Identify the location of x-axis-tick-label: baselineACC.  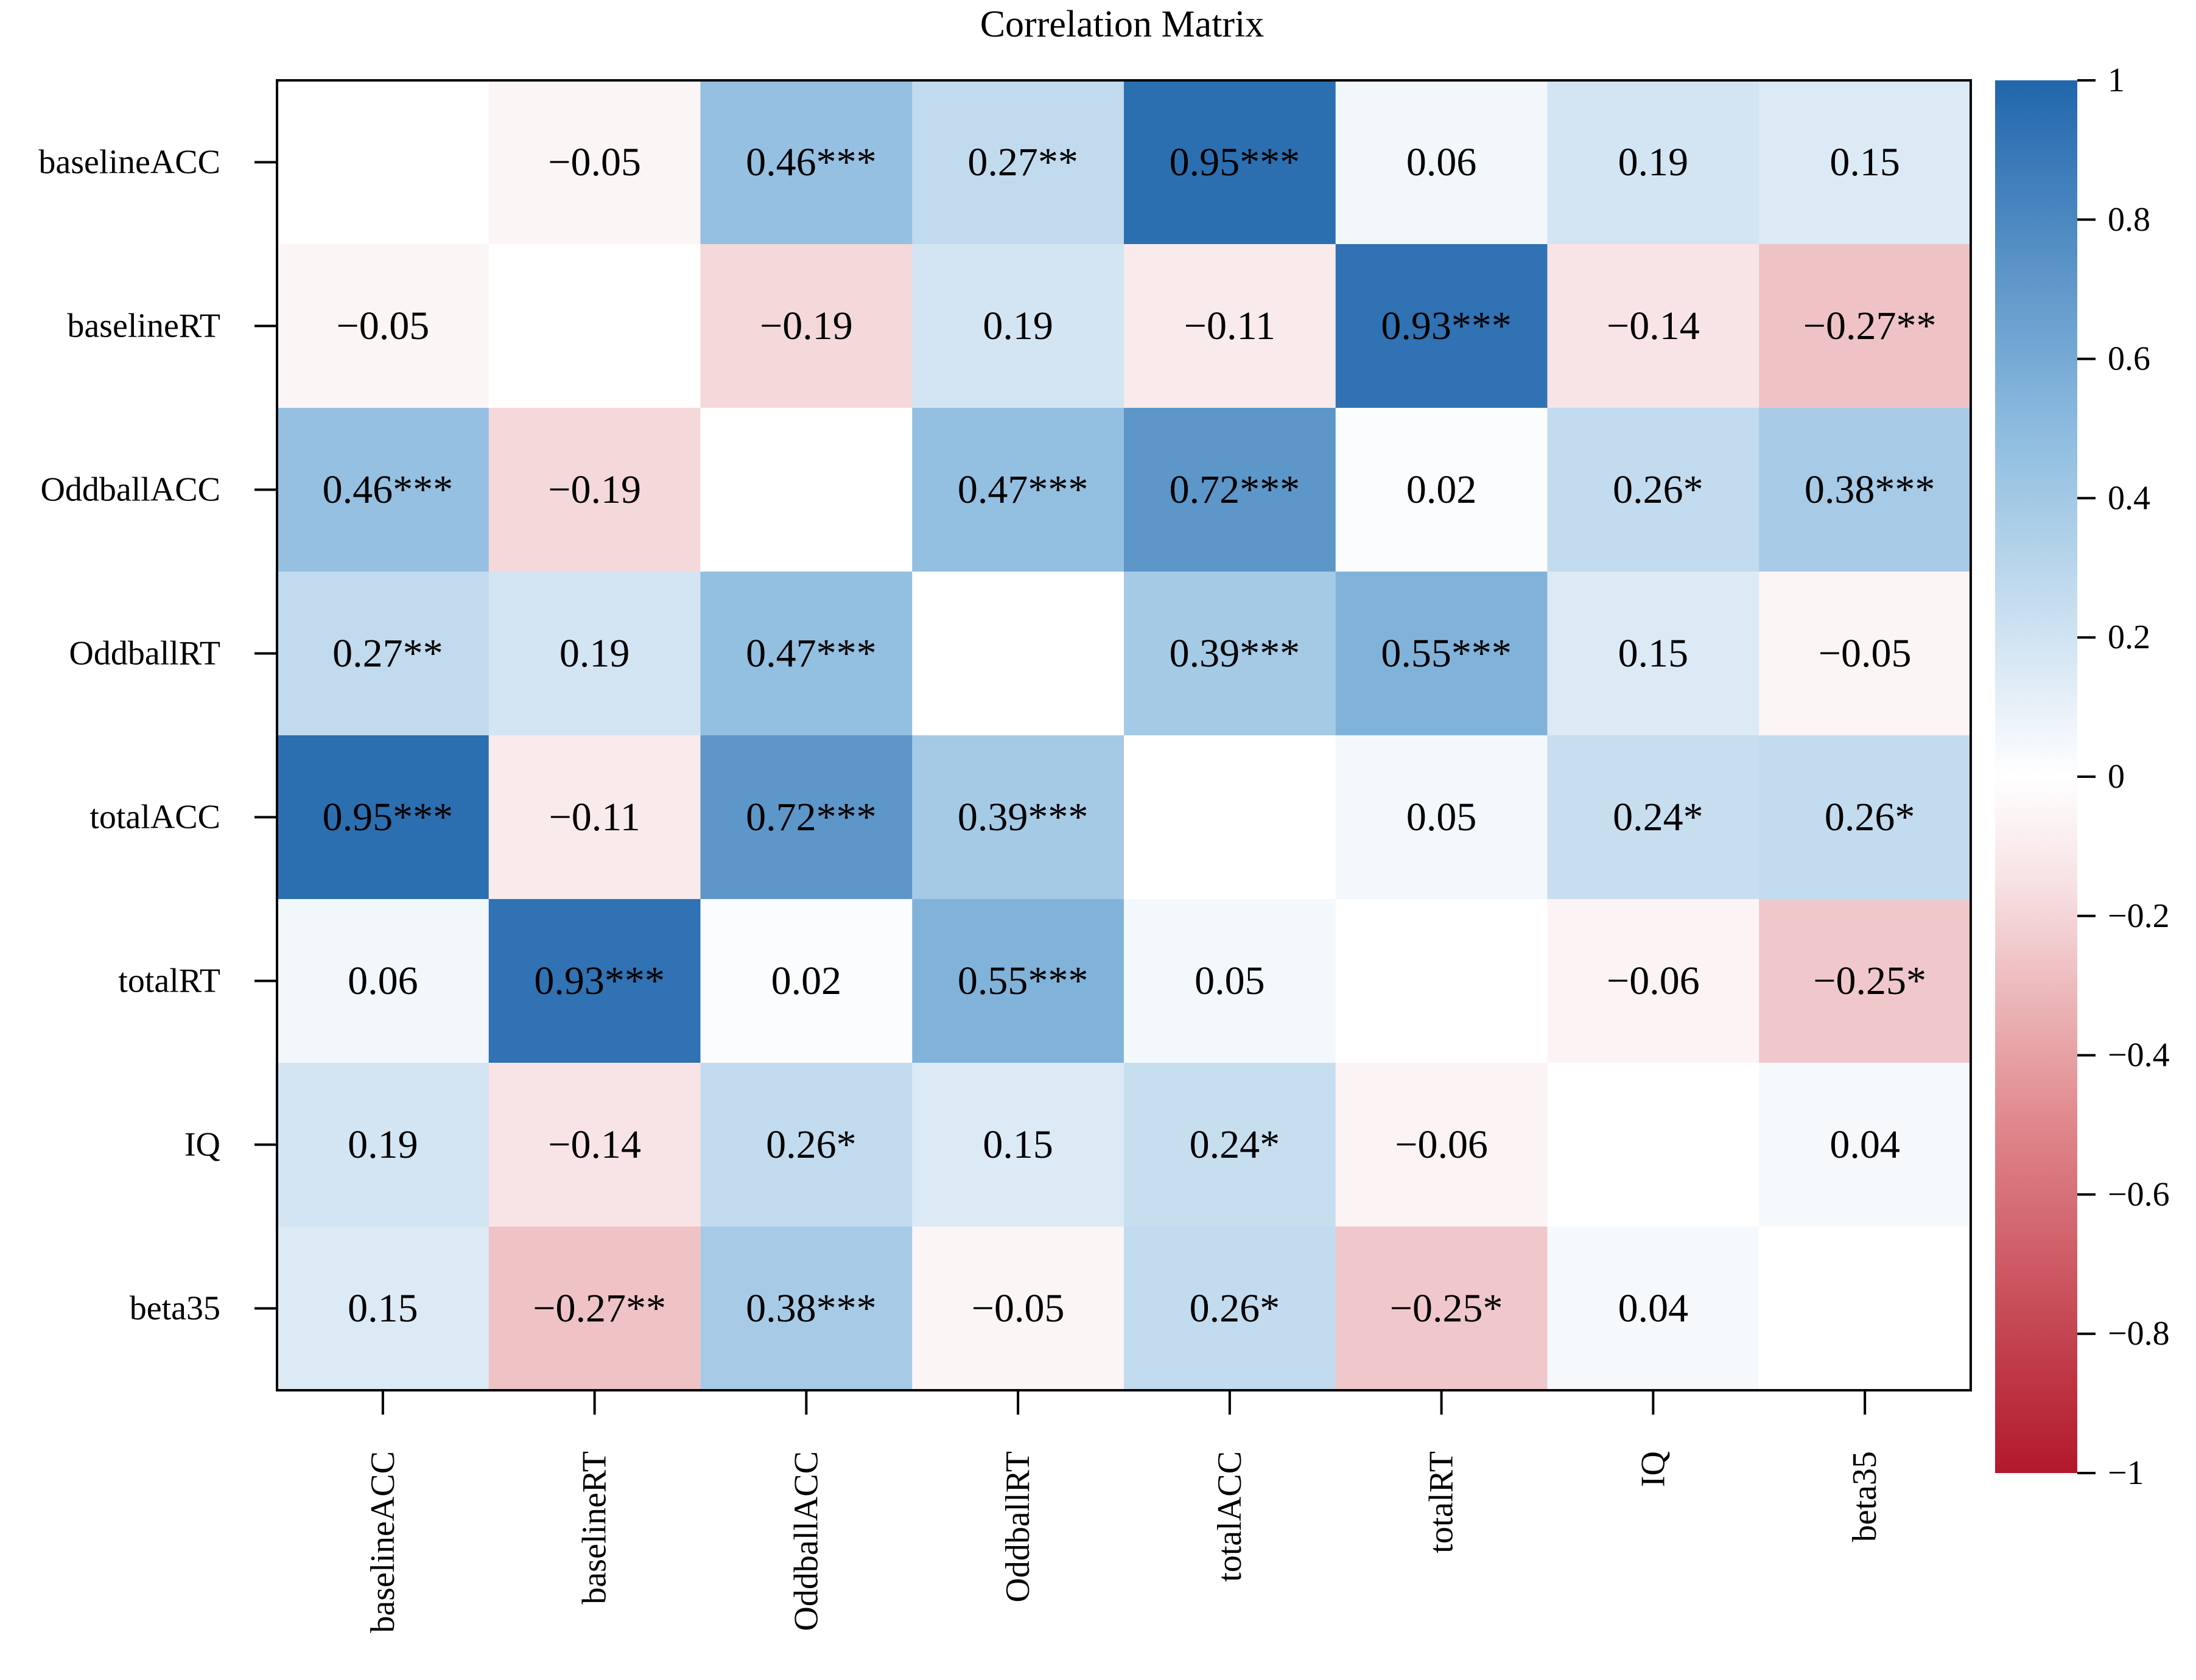
(383, 1542).